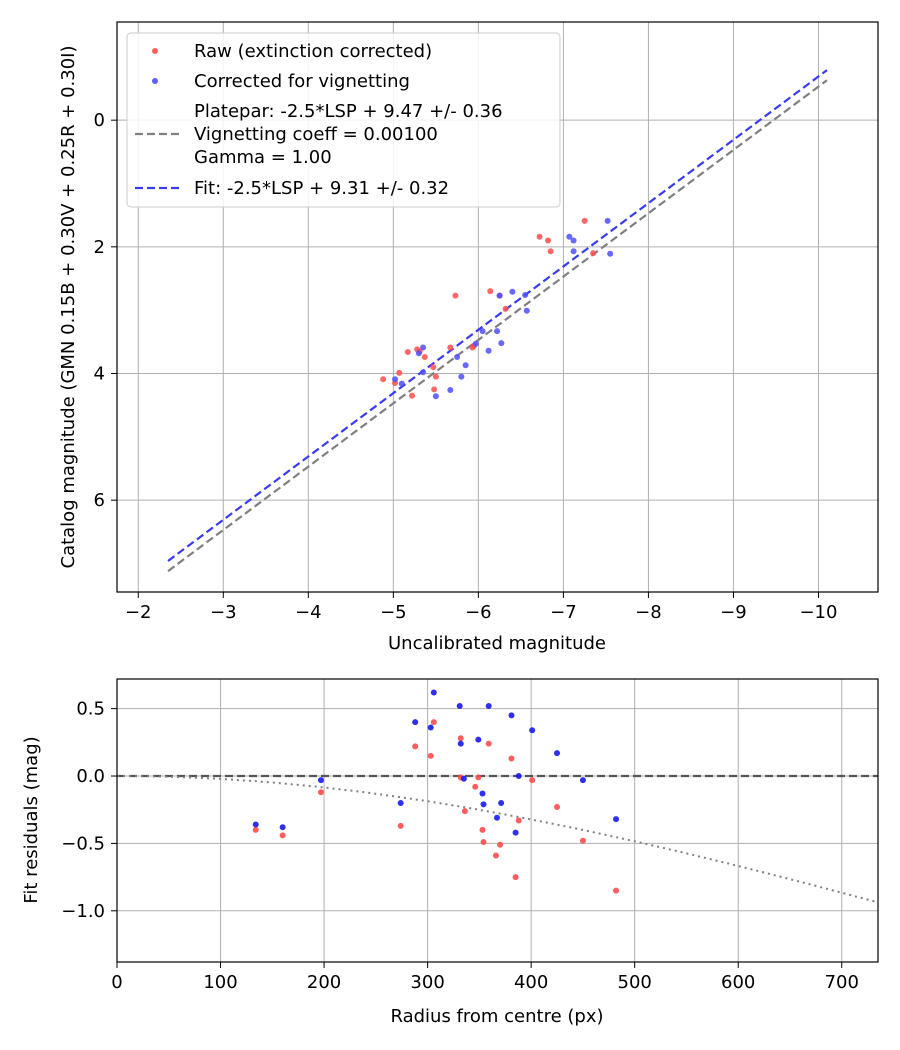  I want to click on bottom-x-tick-label: 0, so click(116, 982).